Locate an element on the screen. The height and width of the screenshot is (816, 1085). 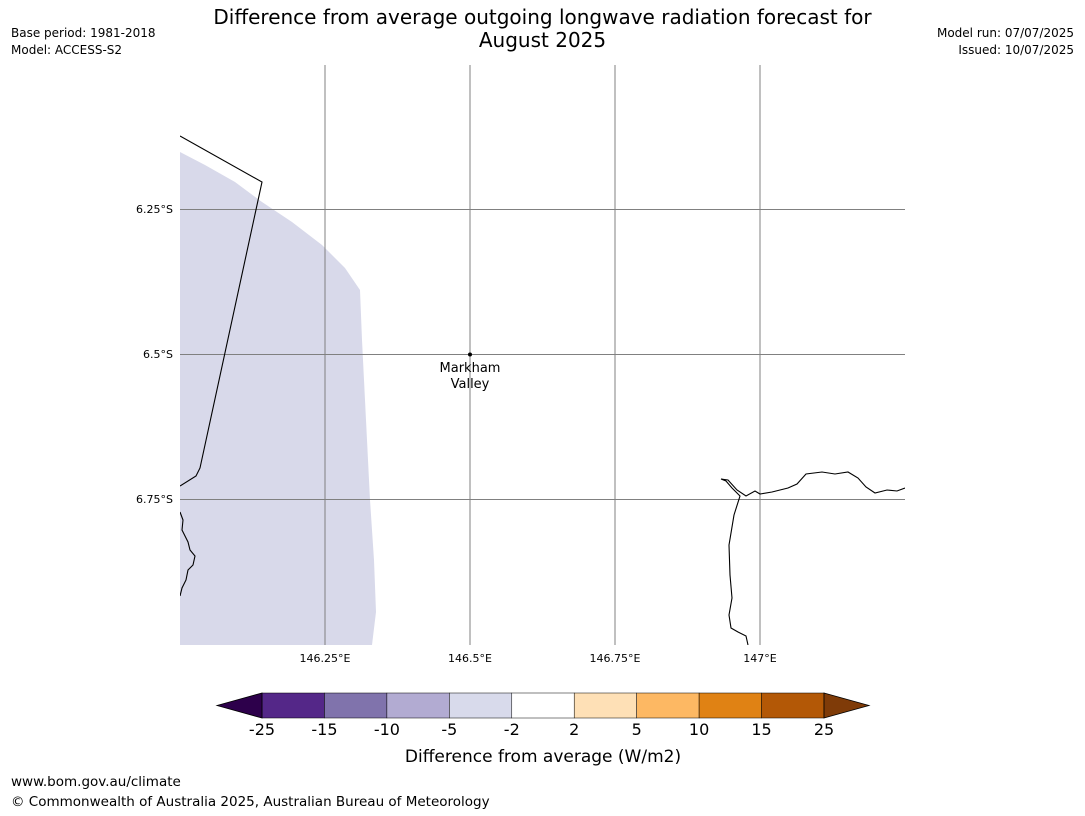
colorbar-tick-label: 2 is located at coordinates (574, 729).